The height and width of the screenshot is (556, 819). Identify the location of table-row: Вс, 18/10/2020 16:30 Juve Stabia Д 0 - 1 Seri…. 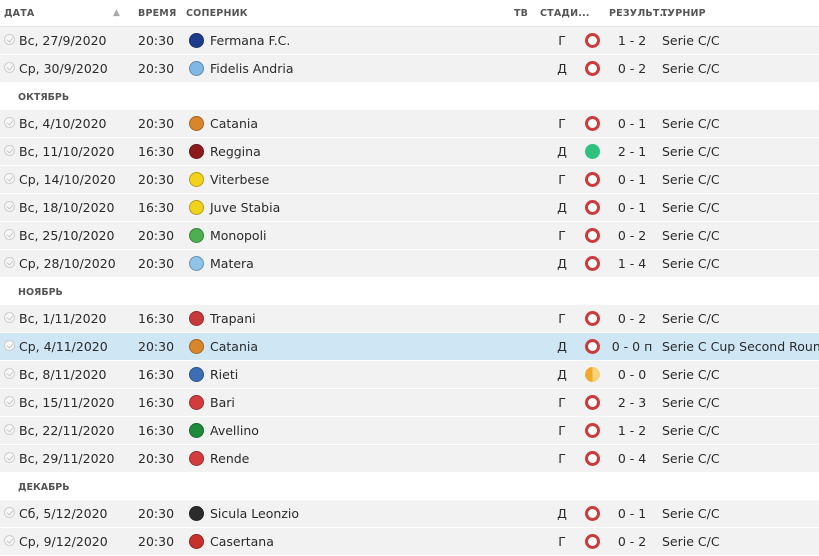
(409, 208).